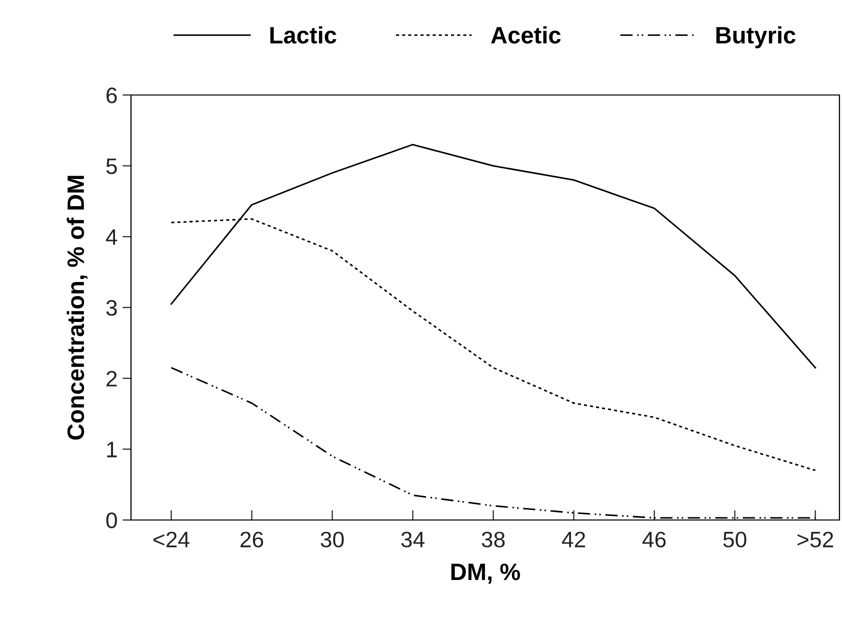  What do you see at coordinates (252, 540) in the screenshot?
I see `x-tick-label: 26` at bounding box center [252, 540].